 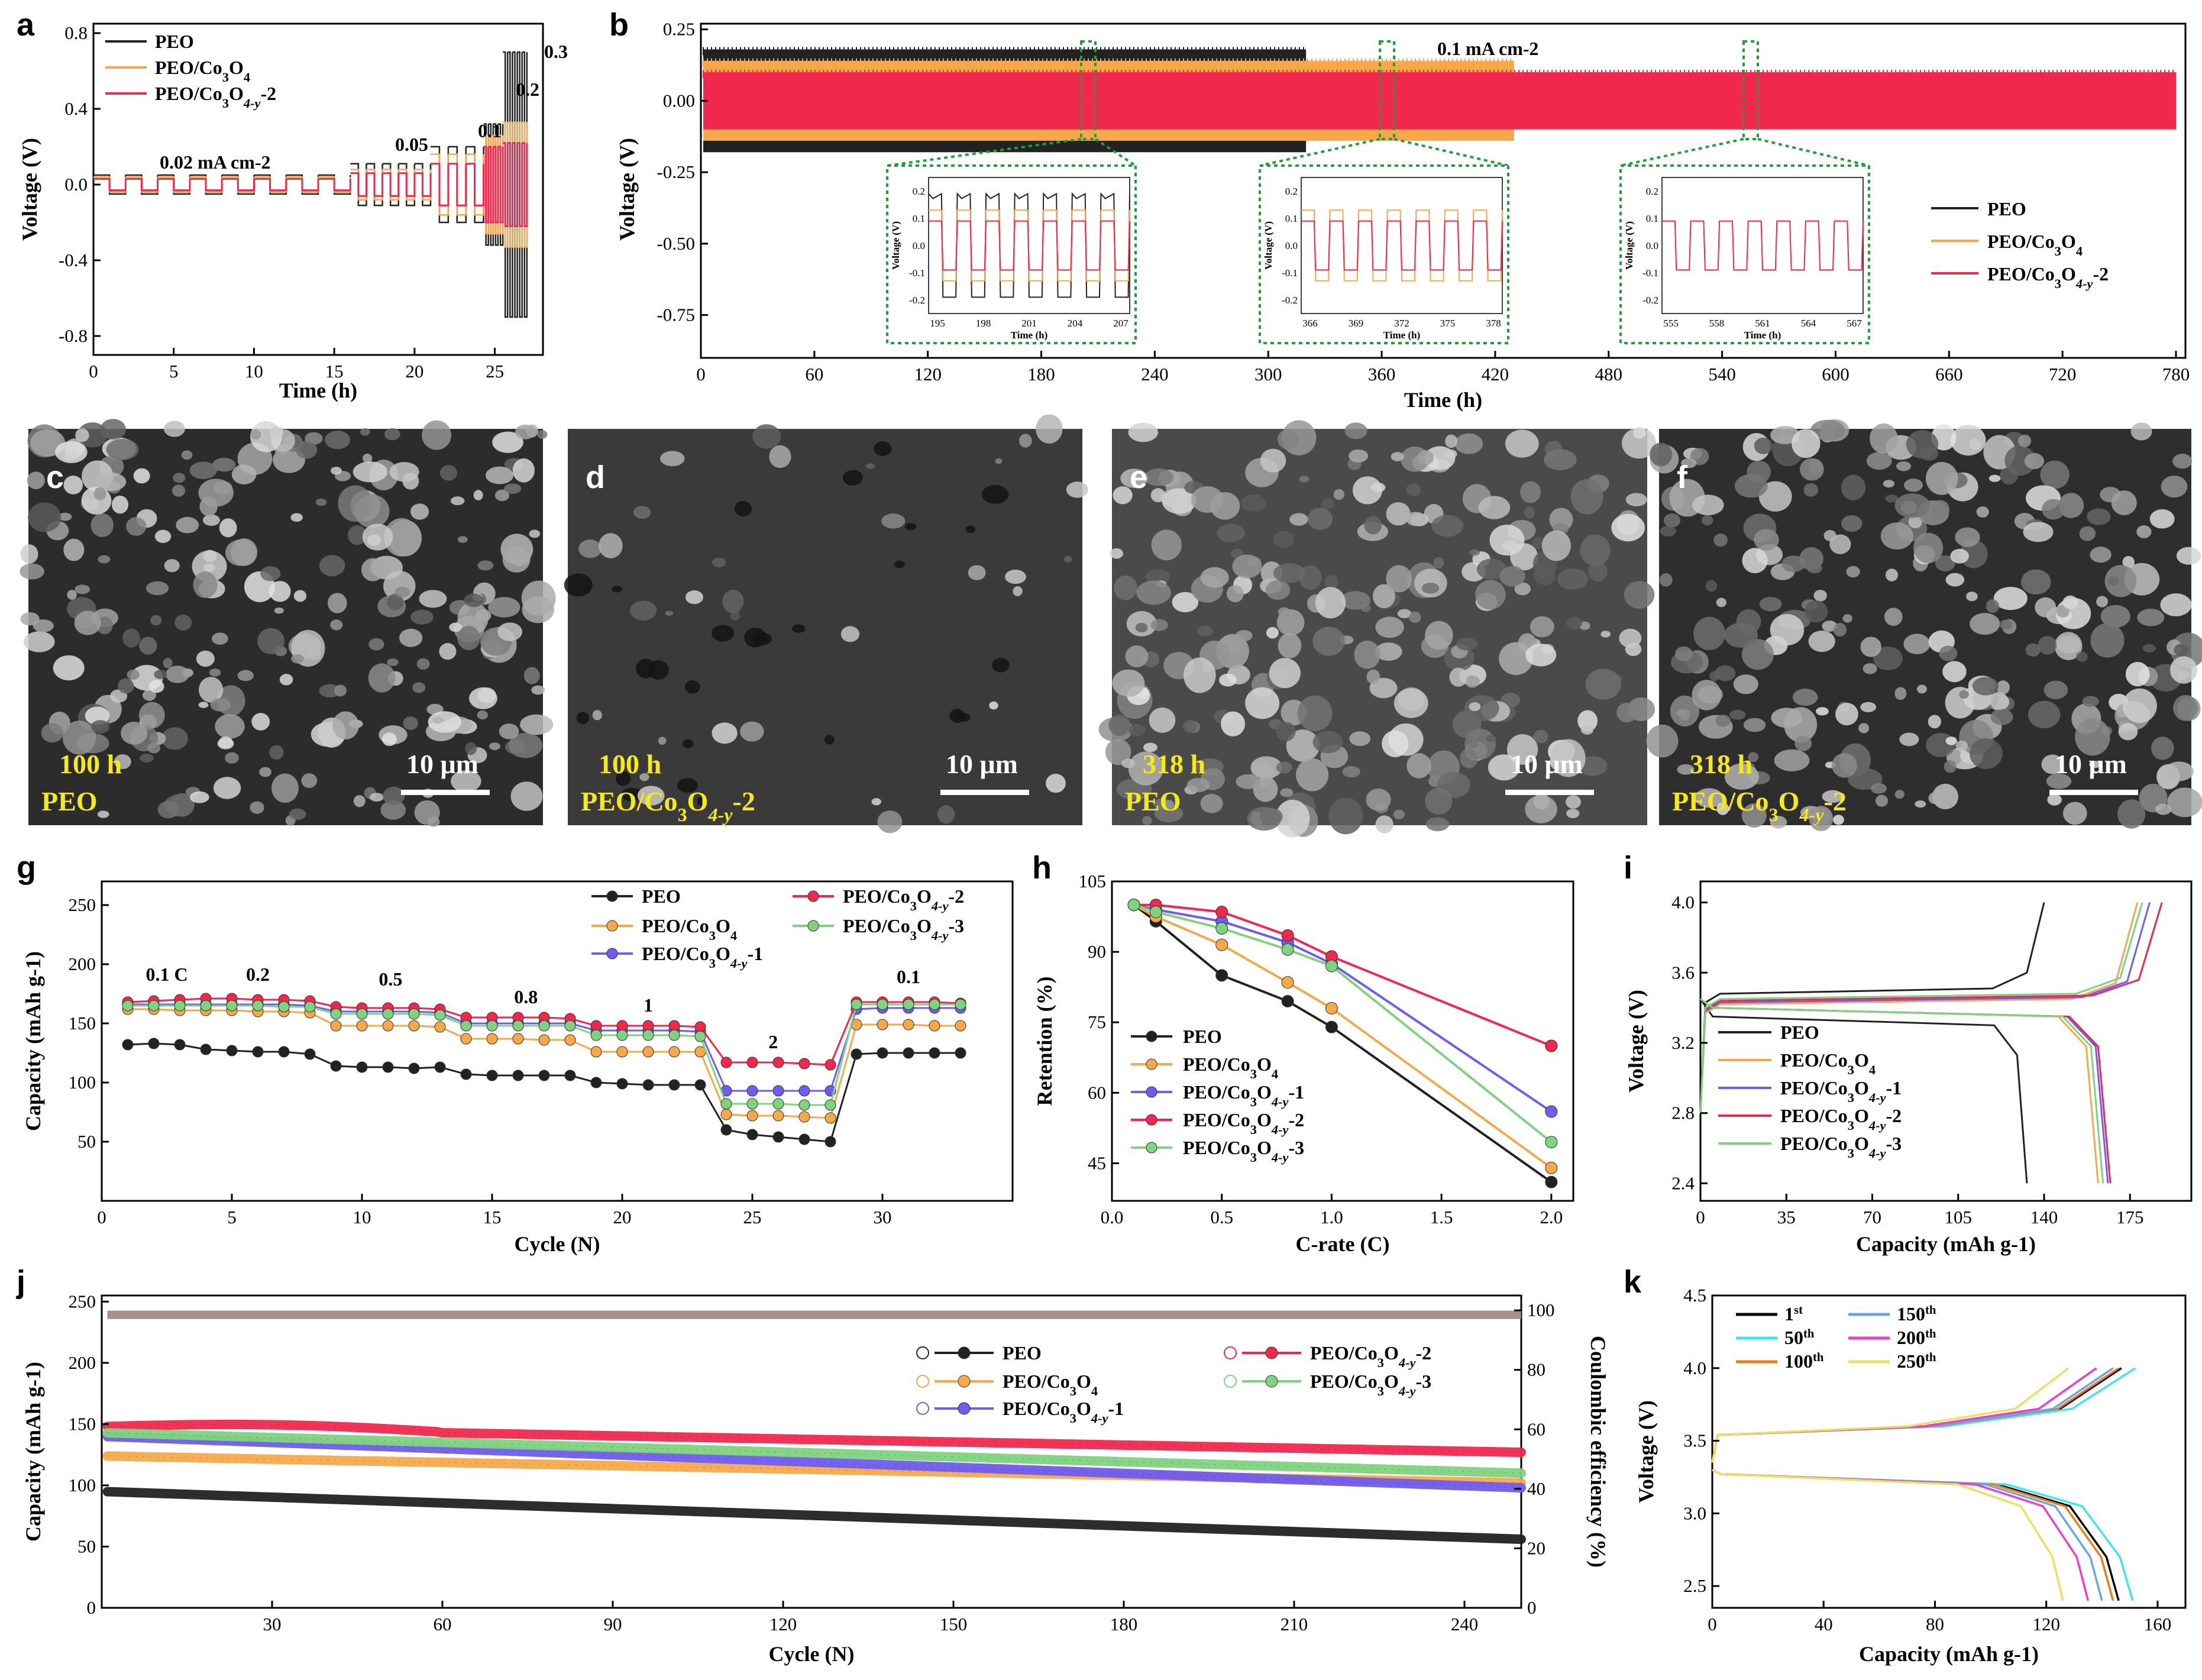 I want to click on y-tick-label: 250, so click(x=83, y=904).